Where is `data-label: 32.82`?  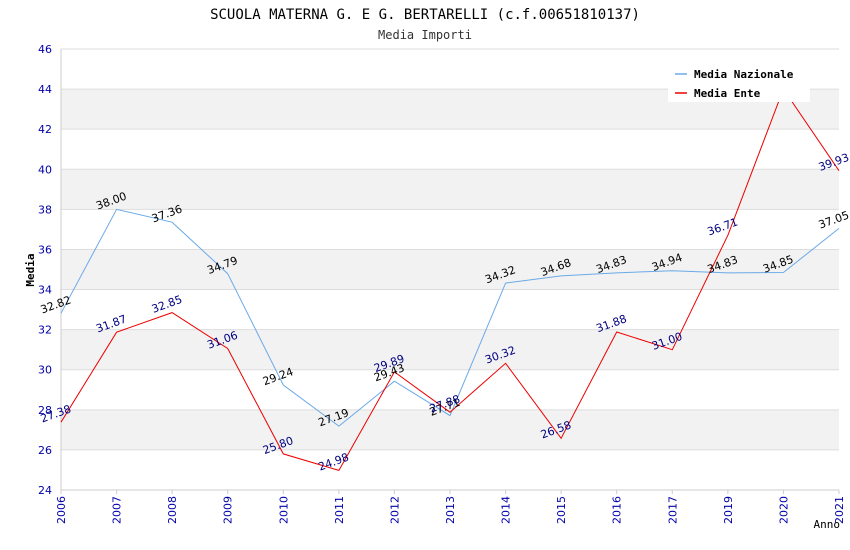 data-label: 32.82 is located at coordinates (56, 304).